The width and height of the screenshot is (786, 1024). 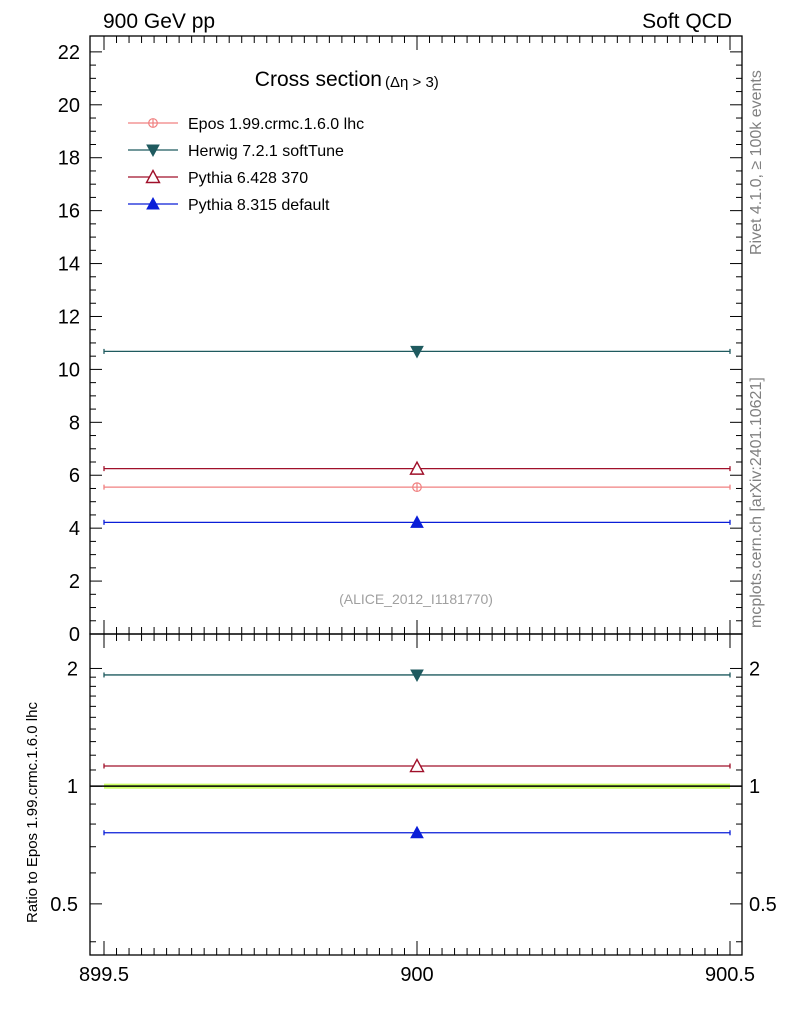 I want to click on legend-label-herwig: Herwig 7.2.1 softTune, so click(x=266, y=151).